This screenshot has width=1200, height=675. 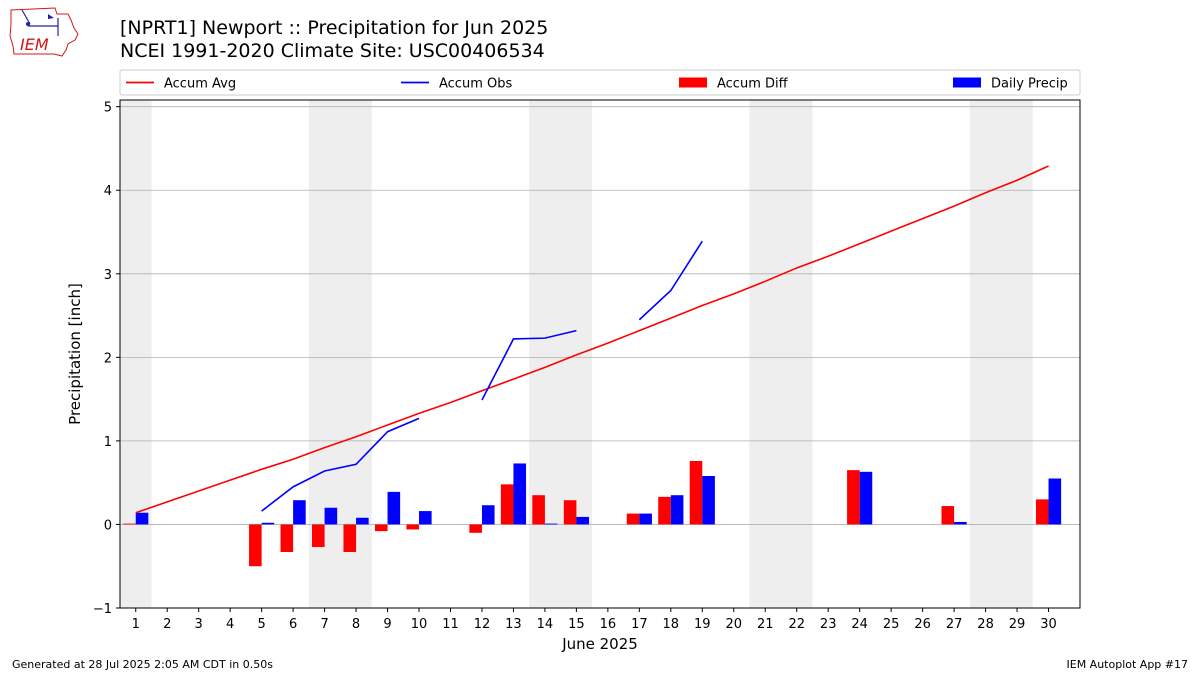 What do you see at coordinates (44, 32) in the screenshot?
I see `iem-logo: IEM` at bounding box center [44, 32].